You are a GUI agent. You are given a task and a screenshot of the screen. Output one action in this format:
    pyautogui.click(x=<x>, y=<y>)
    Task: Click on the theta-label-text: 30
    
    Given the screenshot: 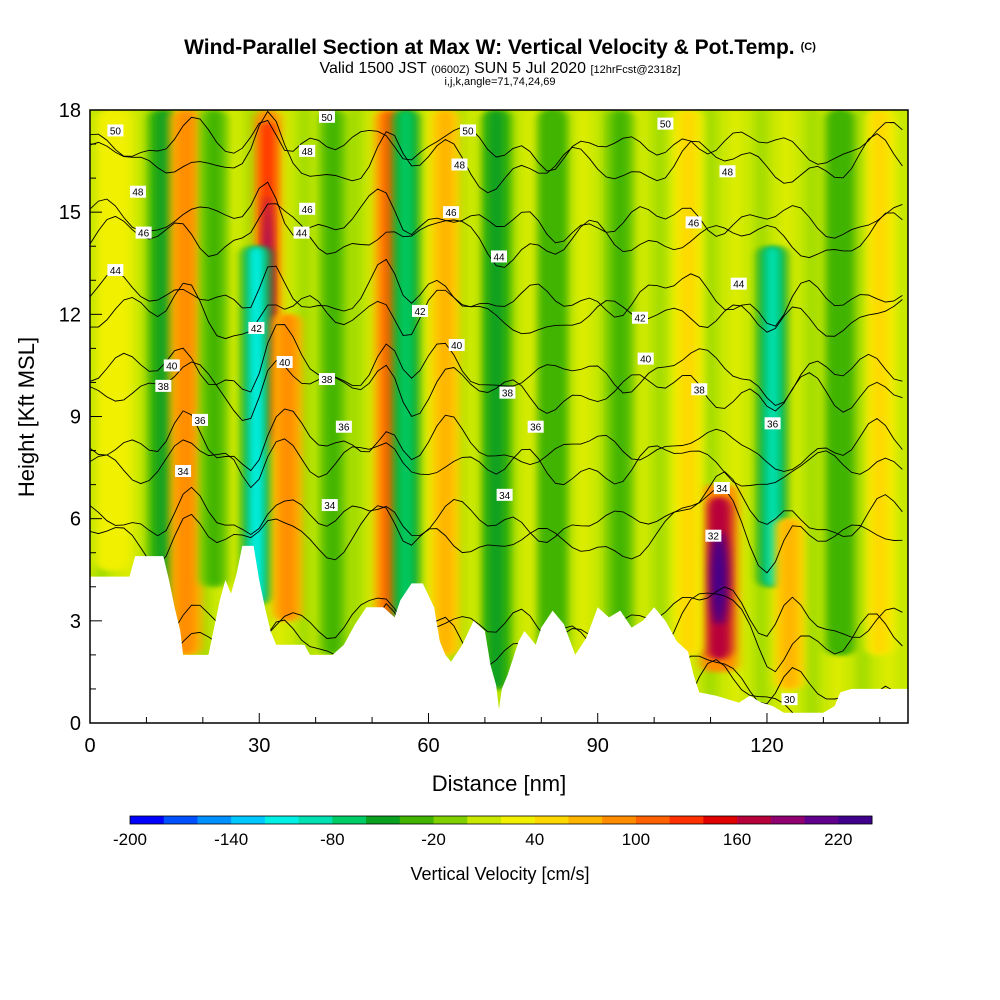 What is the action you would take?
    pyautogui.click(x=790, y=700)
    